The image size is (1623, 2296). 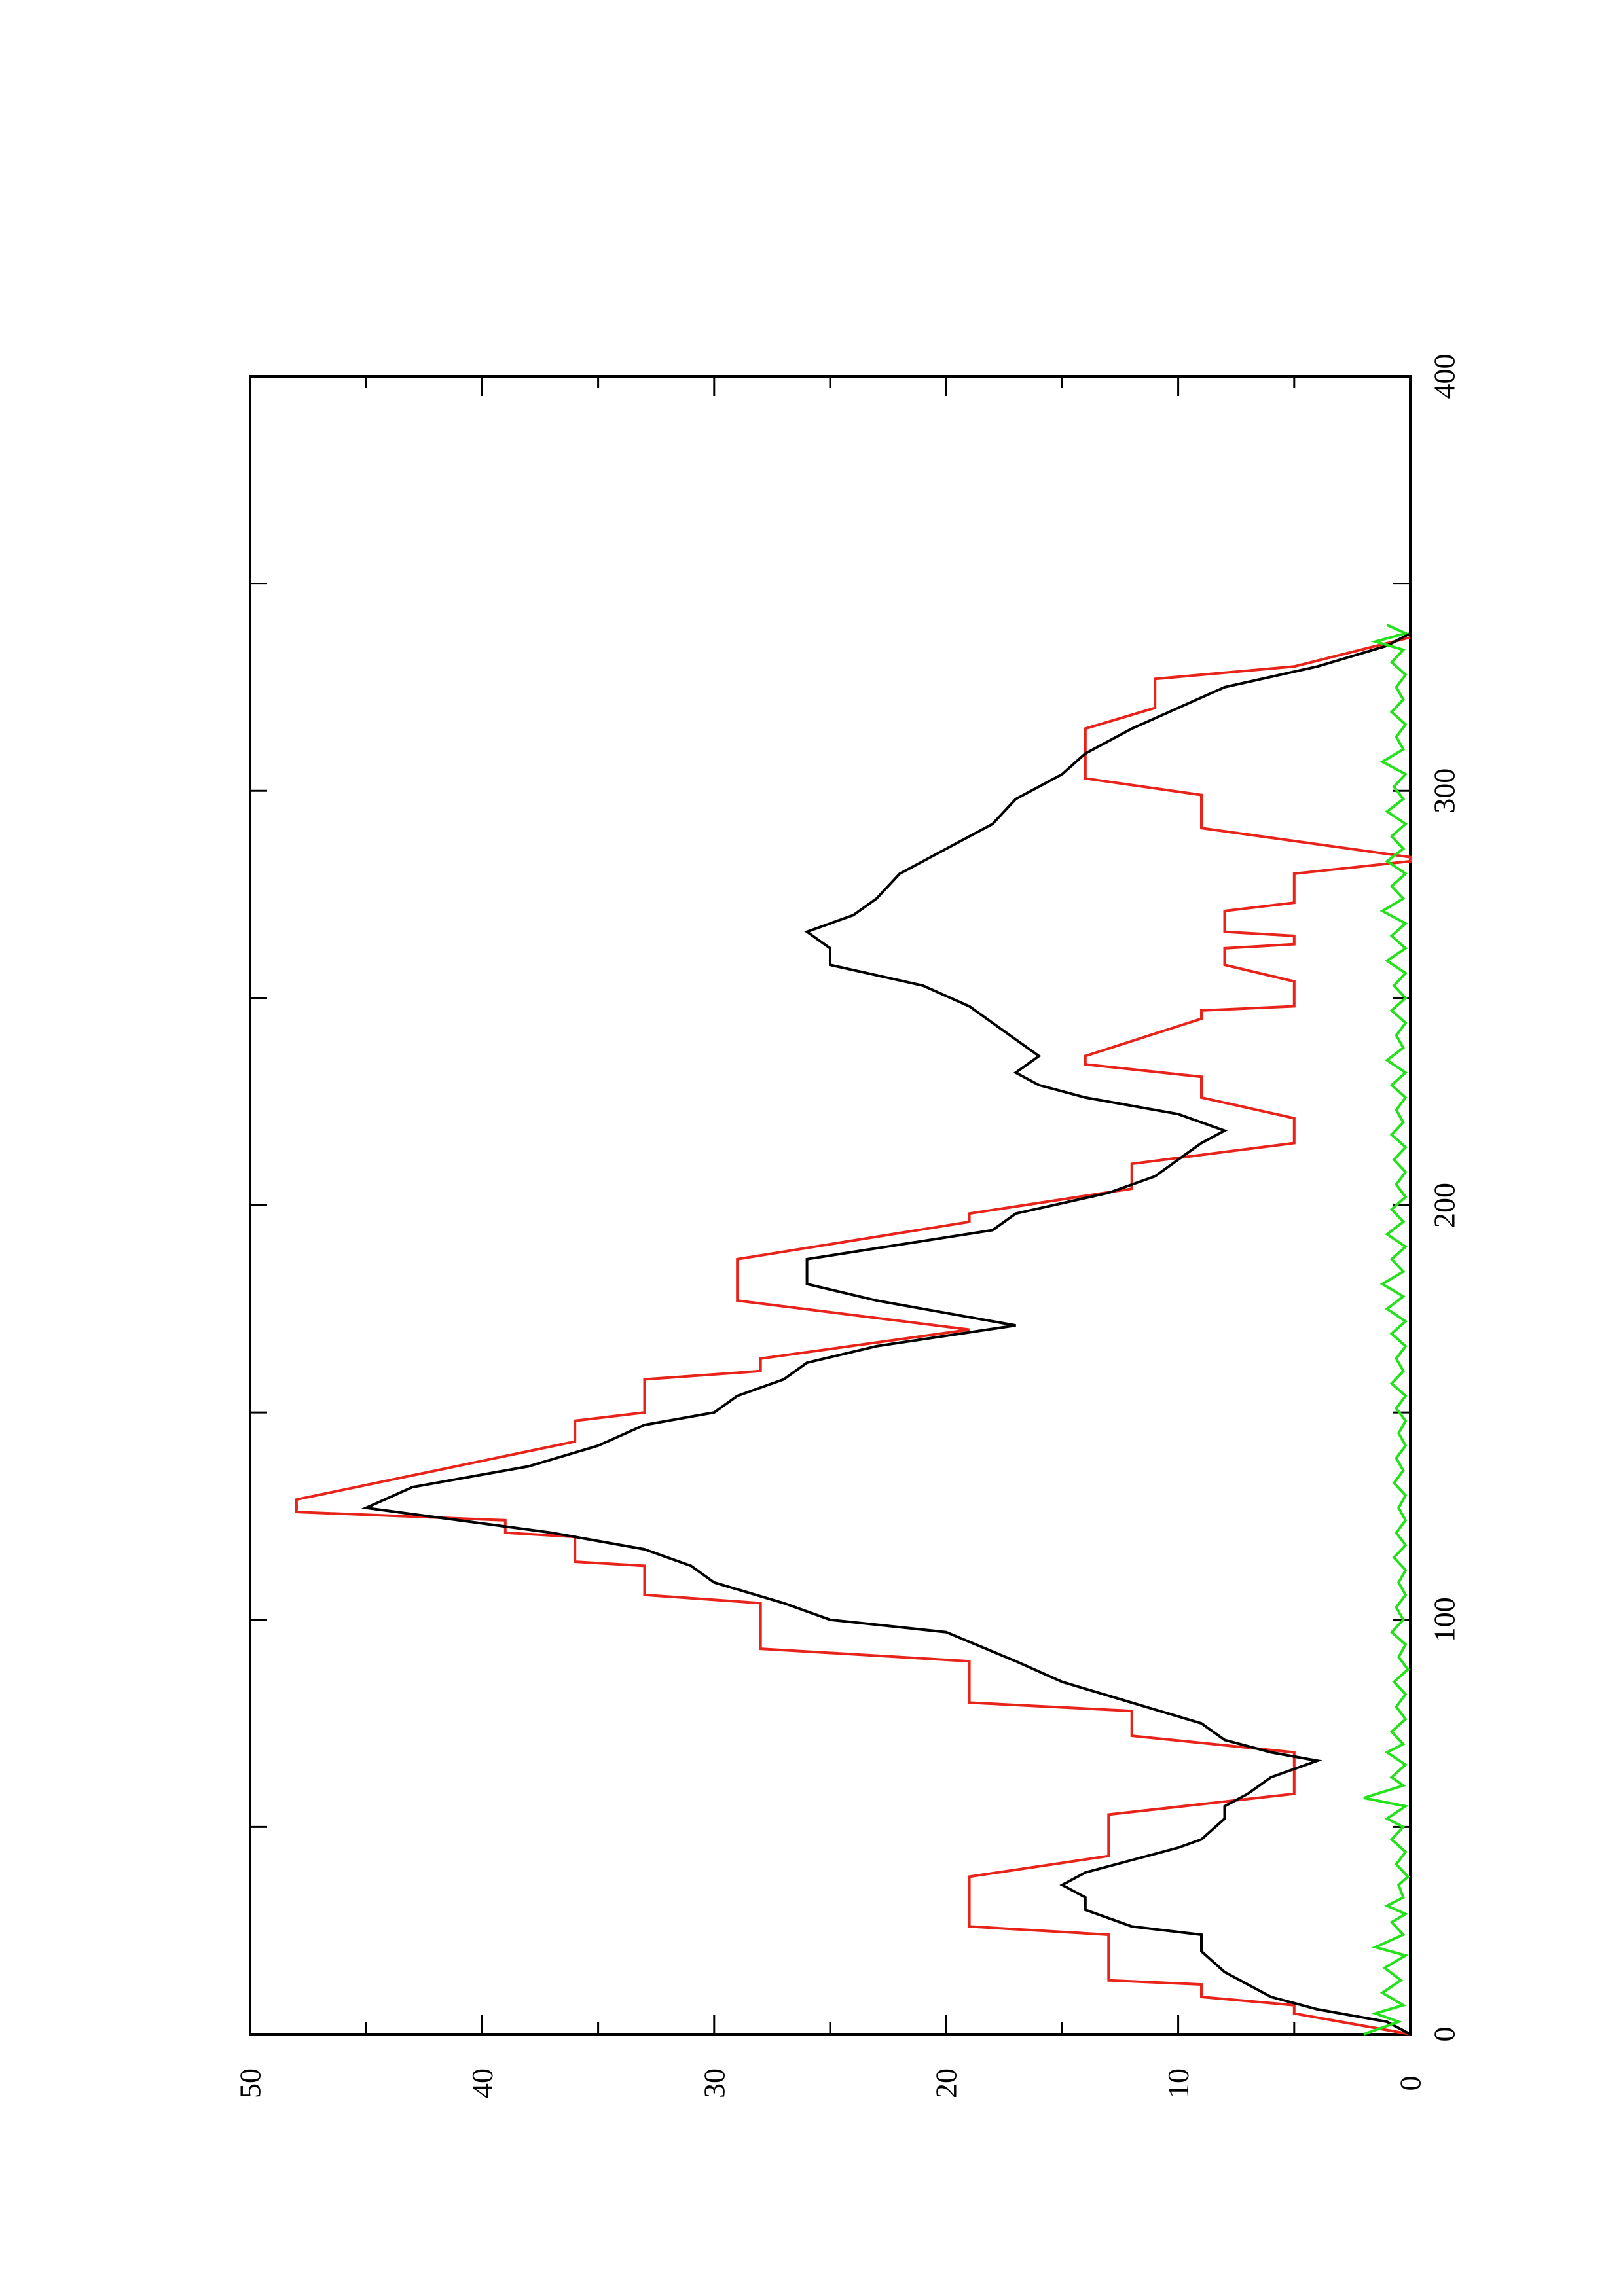 I want to click on x-tick-label: 200, so click(x=1444, y=1205).